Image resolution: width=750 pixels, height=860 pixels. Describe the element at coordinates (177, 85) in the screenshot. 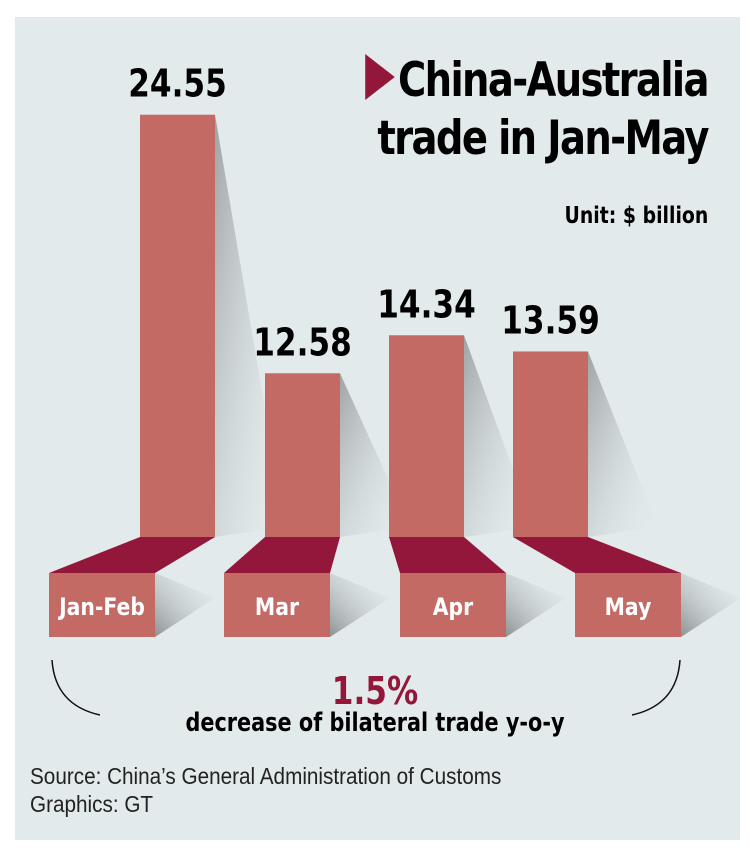

I see `value-label: 24.55` at that location.